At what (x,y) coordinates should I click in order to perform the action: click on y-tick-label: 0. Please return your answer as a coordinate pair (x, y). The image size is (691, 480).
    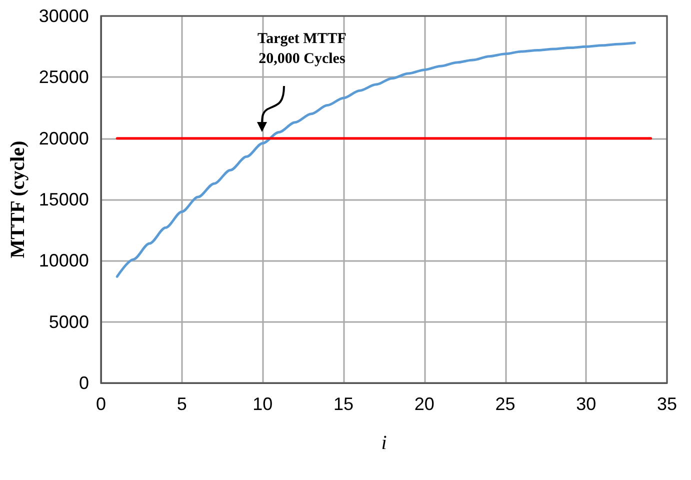
    Looking at the image, I should click on (83, 383).